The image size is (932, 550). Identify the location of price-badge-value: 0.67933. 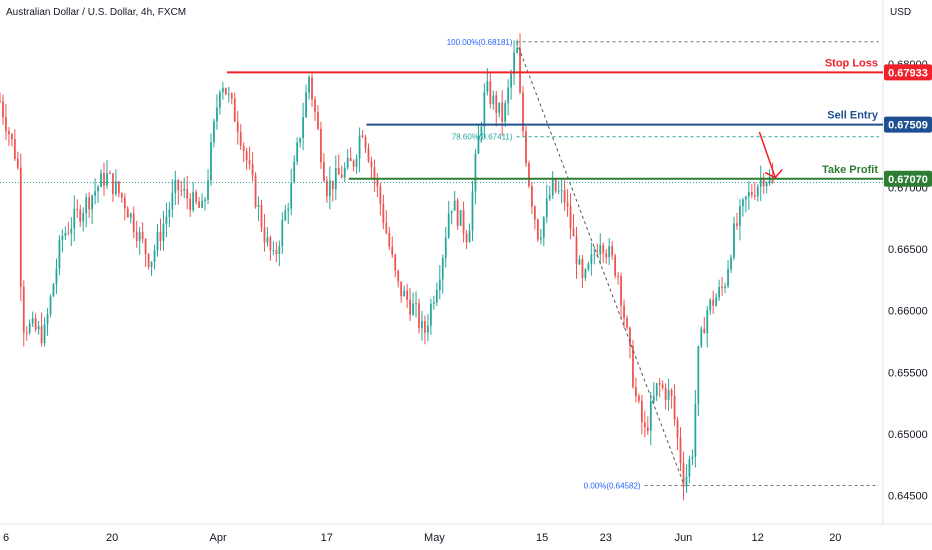
(908, 73).